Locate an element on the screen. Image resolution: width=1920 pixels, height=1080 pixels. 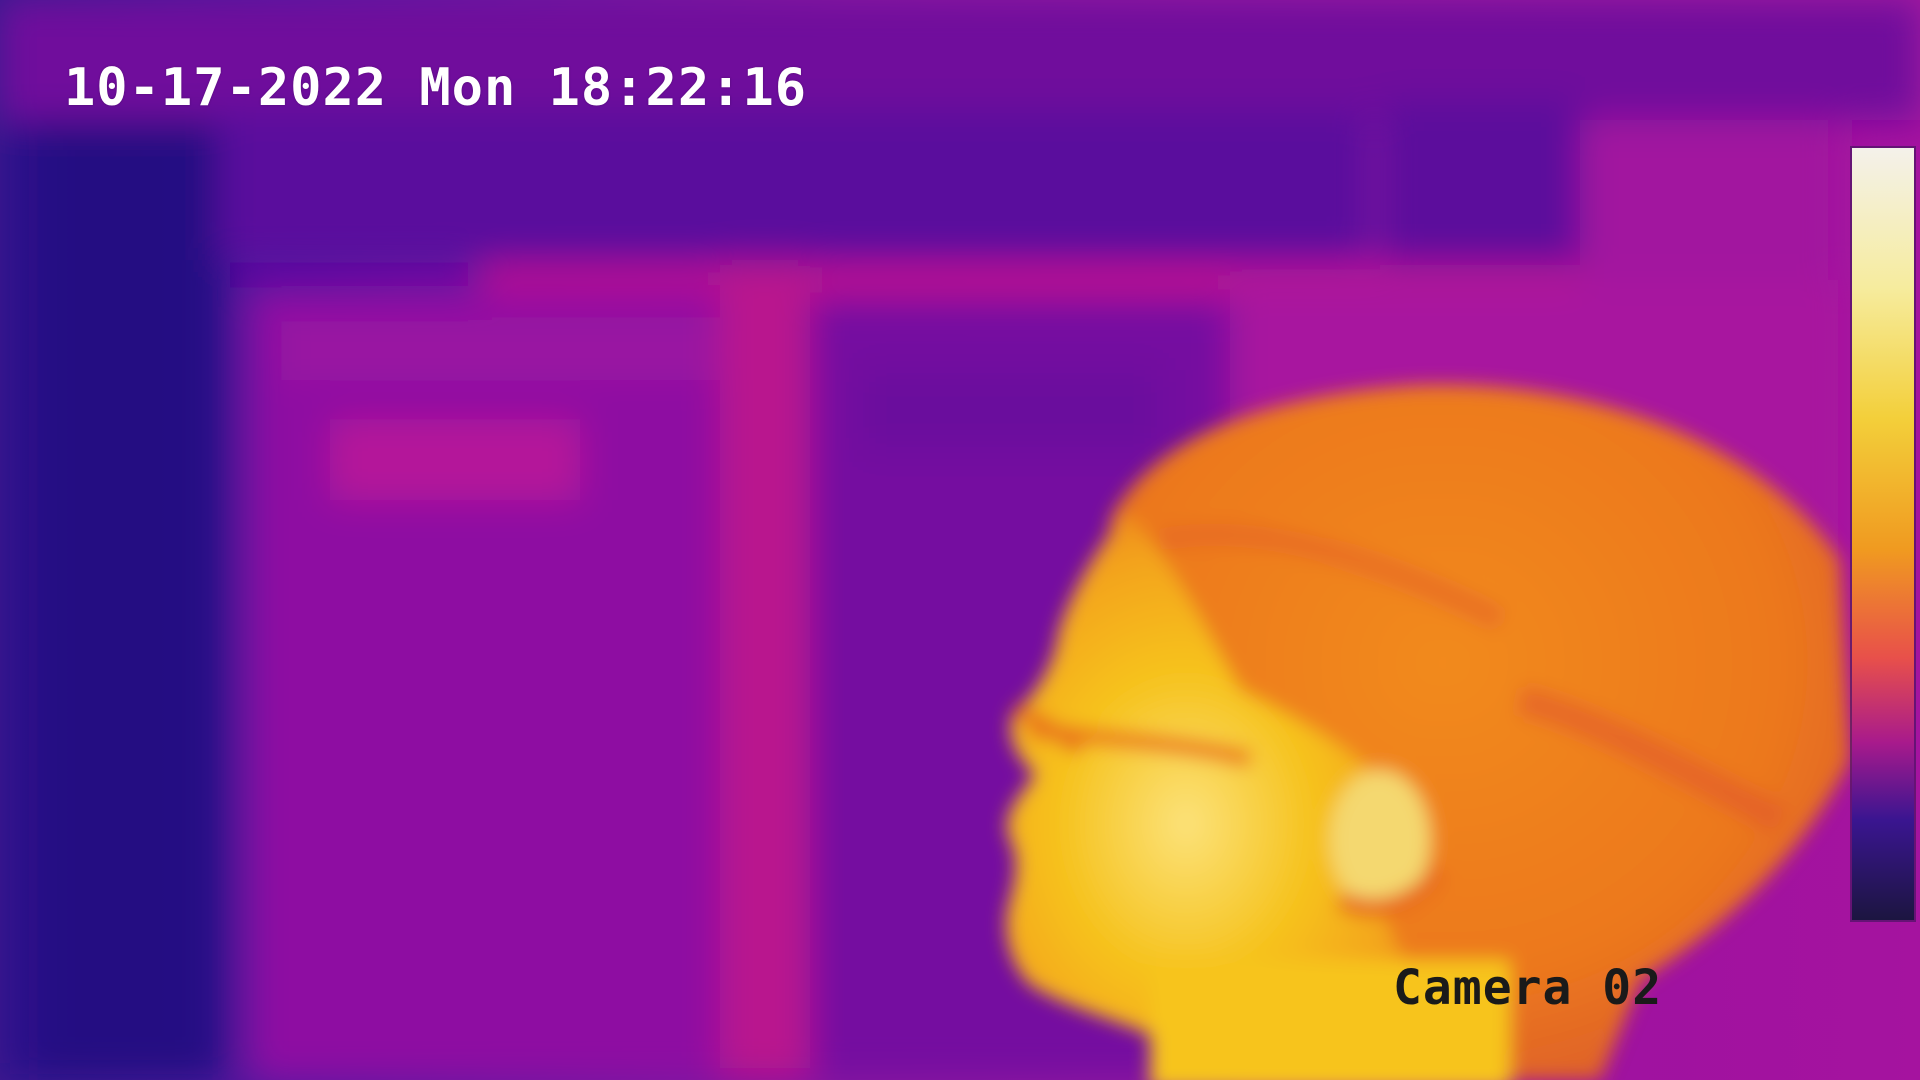
timestamp-overlay: 10-17-2022 Mon 18:22:16 is located at coordinates (436, 88).